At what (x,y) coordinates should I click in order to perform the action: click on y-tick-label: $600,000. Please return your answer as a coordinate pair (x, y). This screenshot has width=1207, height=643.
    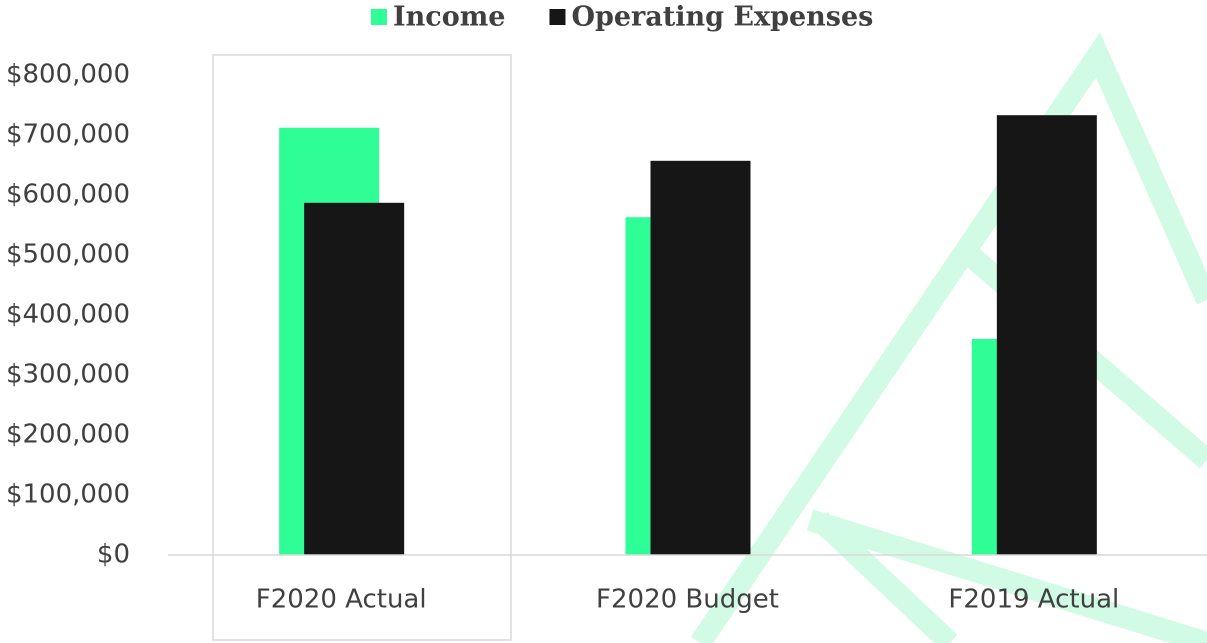
    Looking at the image, I should click on (68, 195).